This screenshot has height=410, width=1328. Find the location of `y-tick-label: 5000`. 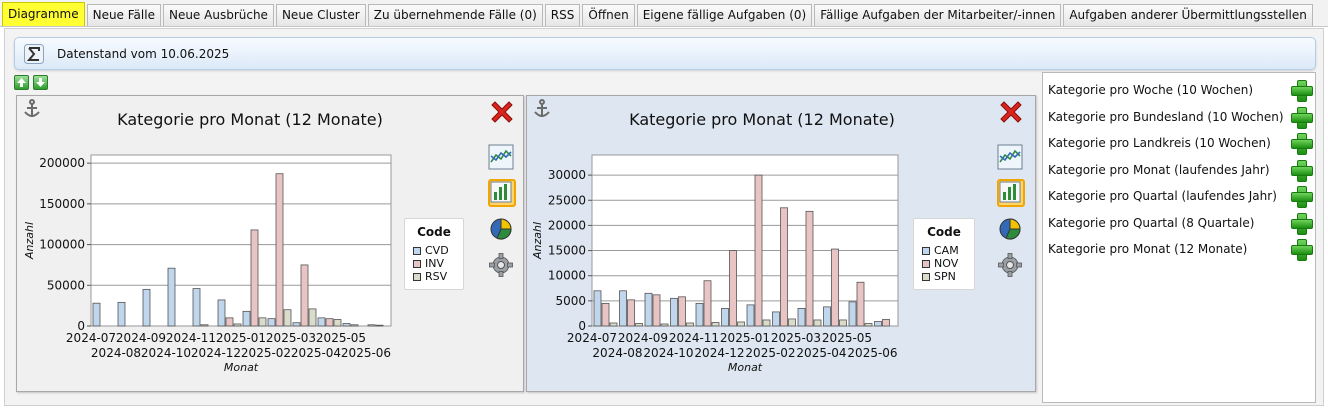

y-tick-label: 5000 is located at coordinates (570, 301).